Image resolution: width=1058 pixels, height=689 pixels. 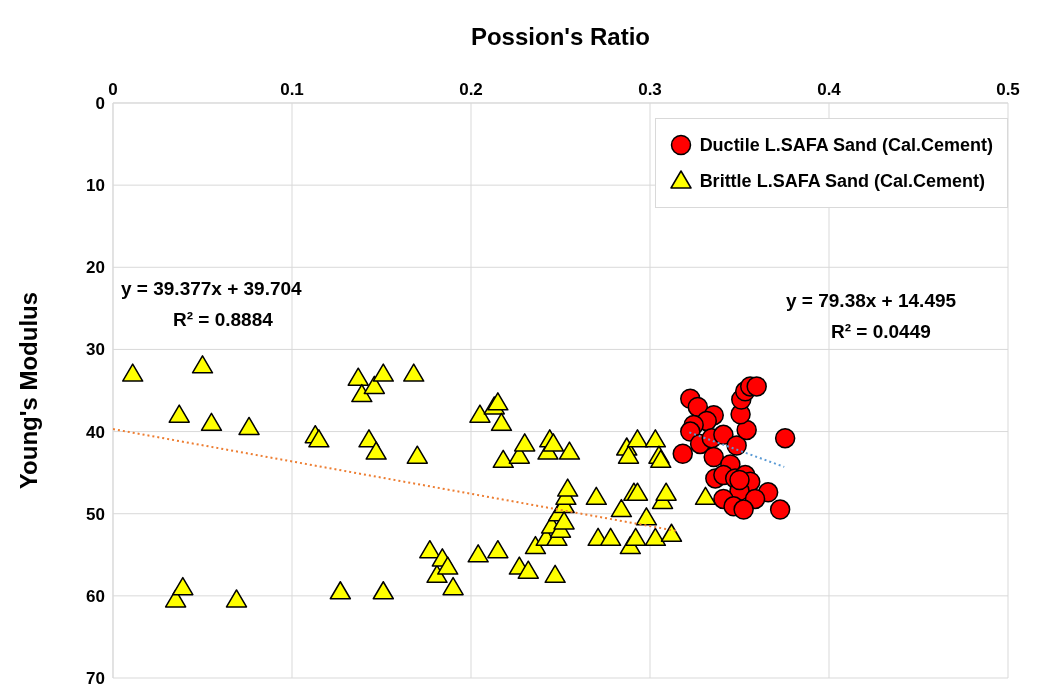 What do you see at coordinates (650, 89) in the screenshot?
I see `x-tick-label: 0.3` at bounding box center [650, 89].